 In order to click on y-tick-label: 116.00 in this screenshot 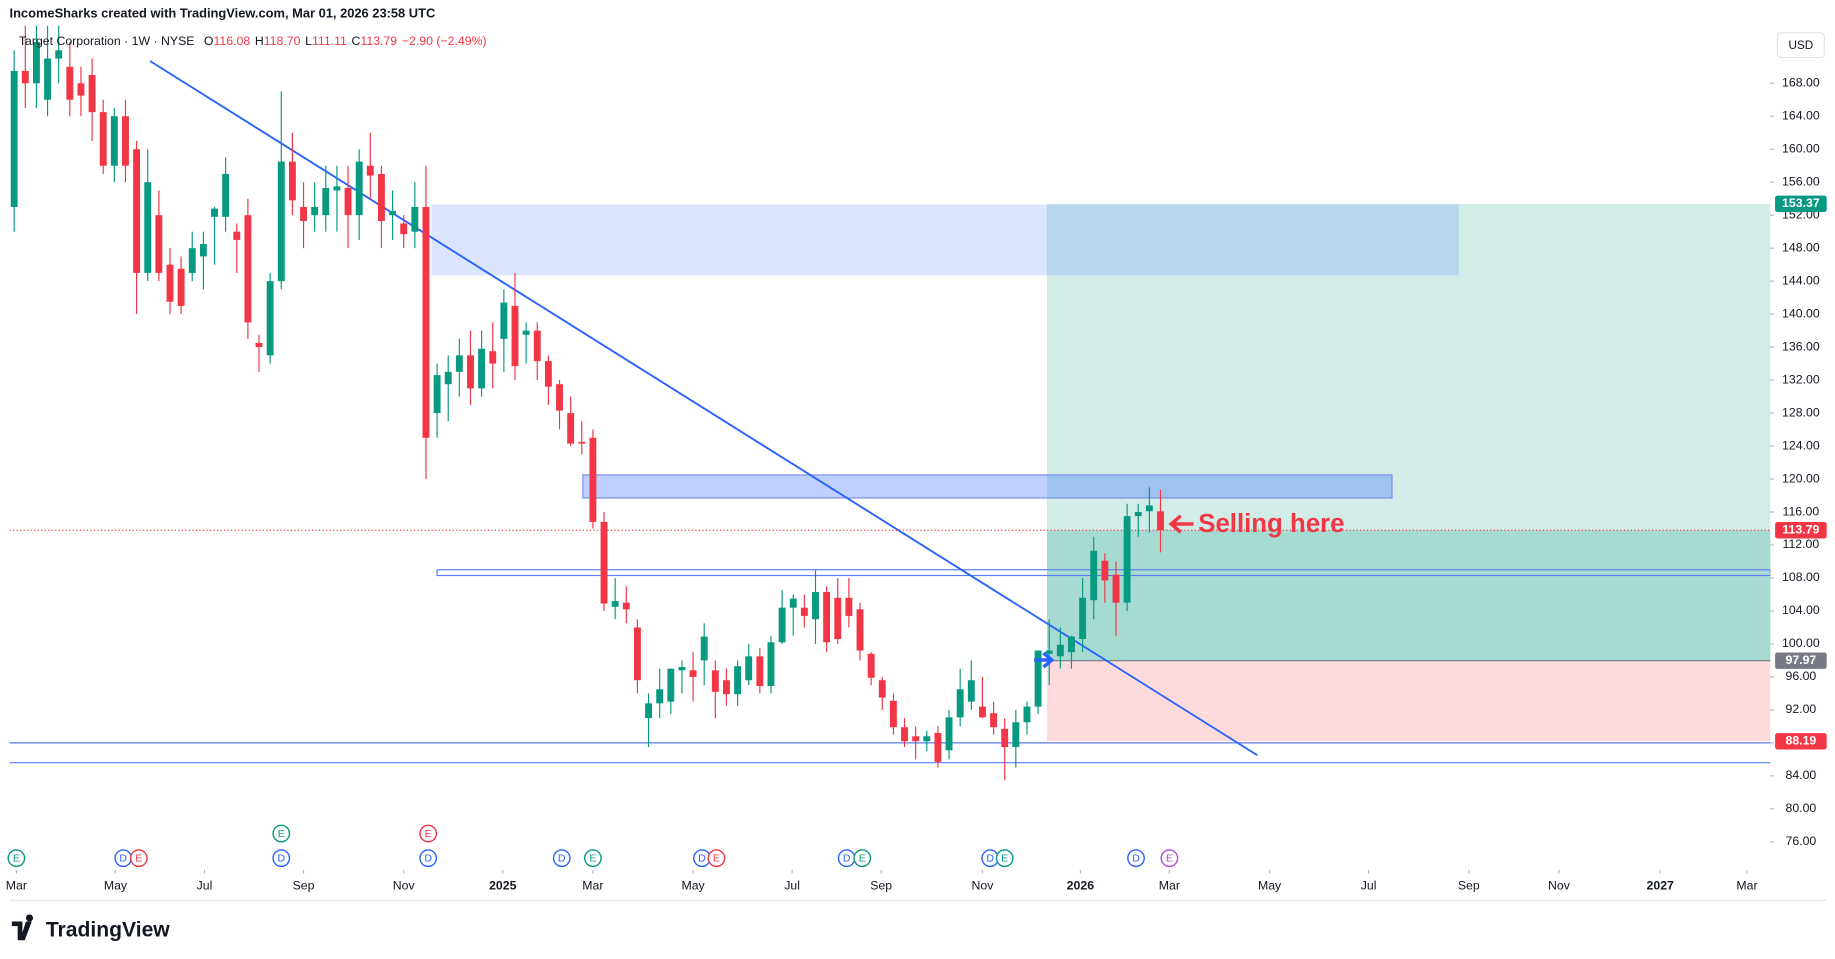, I will do `click(1801, 511)`.